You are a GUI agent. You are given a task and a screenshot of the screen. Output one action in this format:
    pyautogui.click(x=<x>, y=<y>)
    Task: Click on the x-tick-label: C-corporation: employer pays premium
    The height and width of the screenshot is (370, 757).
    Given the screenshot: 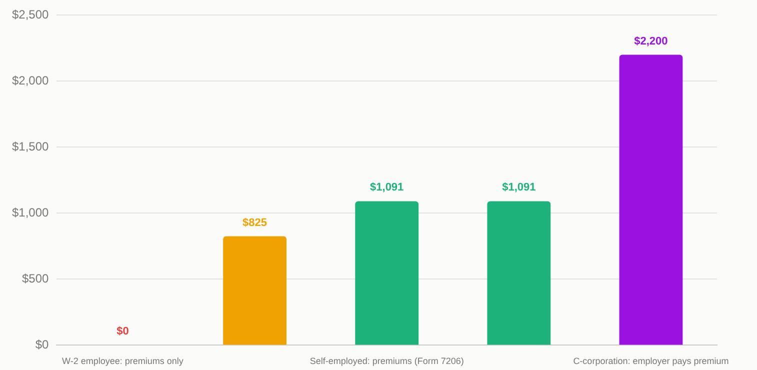 What is the action you would take?
    pyautogui.click(x=651, y=361)
    